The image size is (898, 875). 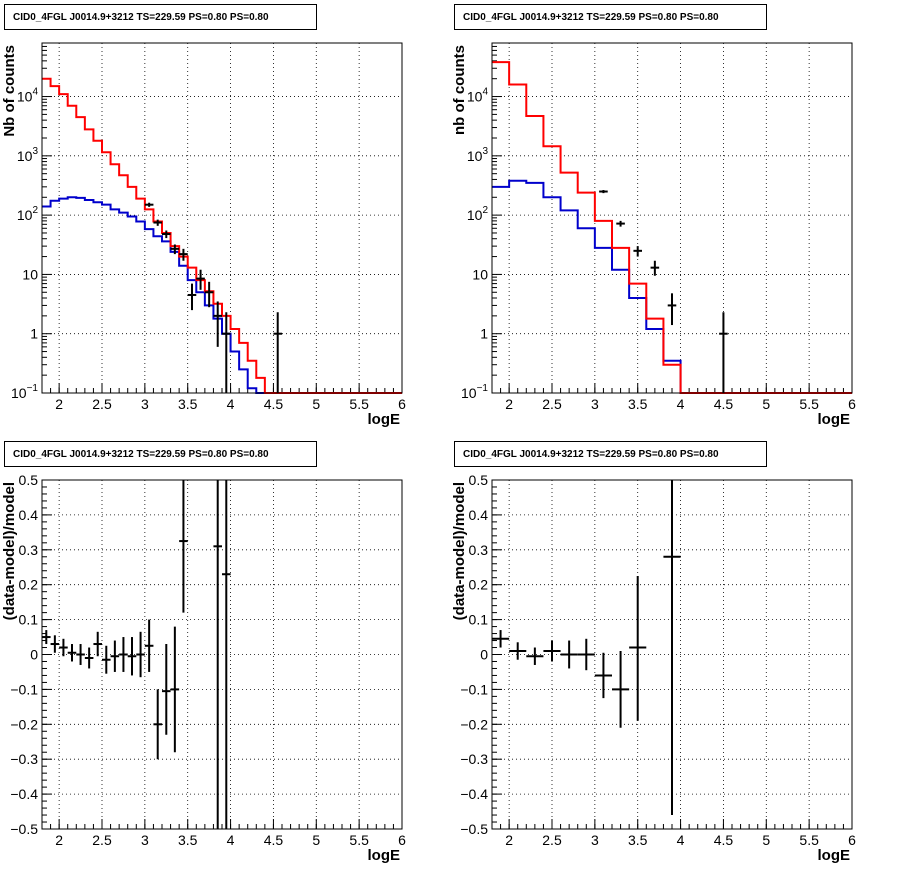 What do you see at coordinates (478, 155) in the screenshot?
I see `y-tick-label: 10³` at bounding box center [478, 155].